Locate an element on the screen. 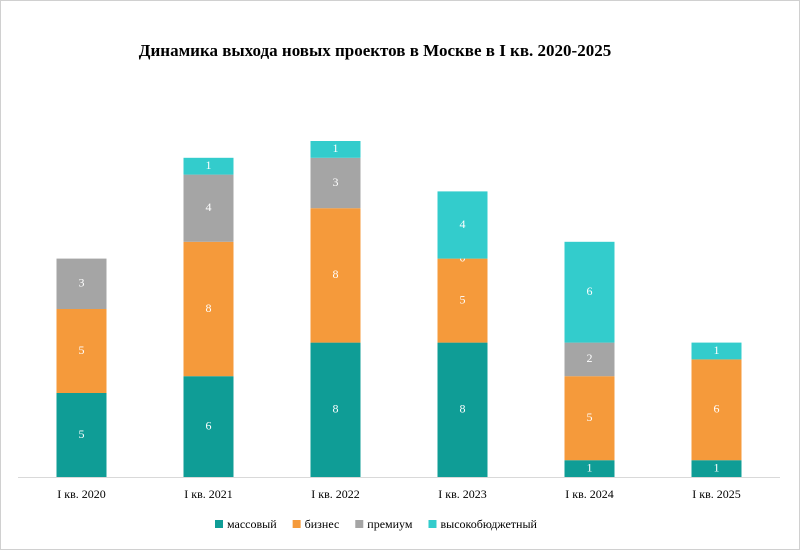 The image size is (800, 550). data-label: 2 is located at coordinates (590, 358).